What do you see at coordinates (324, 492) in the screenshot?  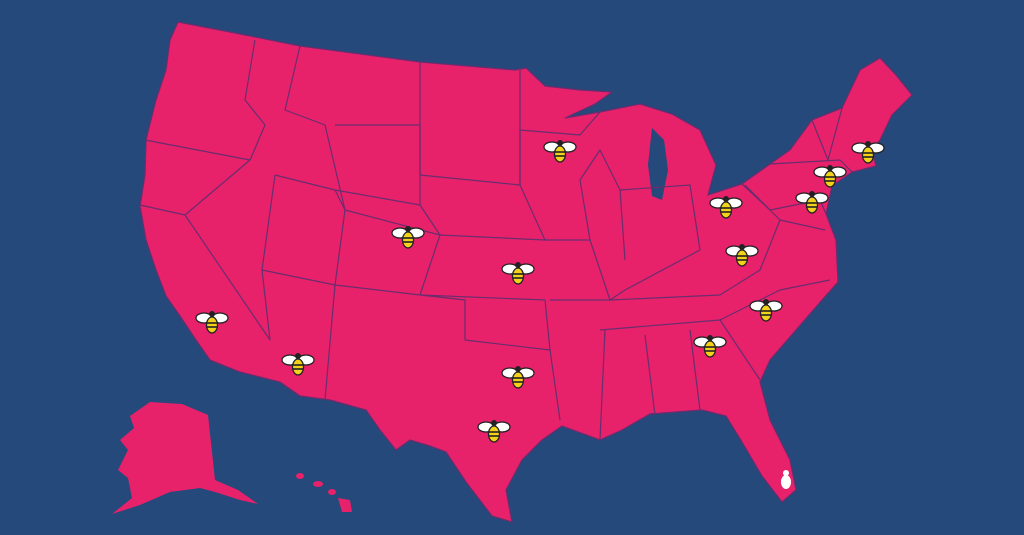 I see `hawaii` at bounding box center [324, 492].